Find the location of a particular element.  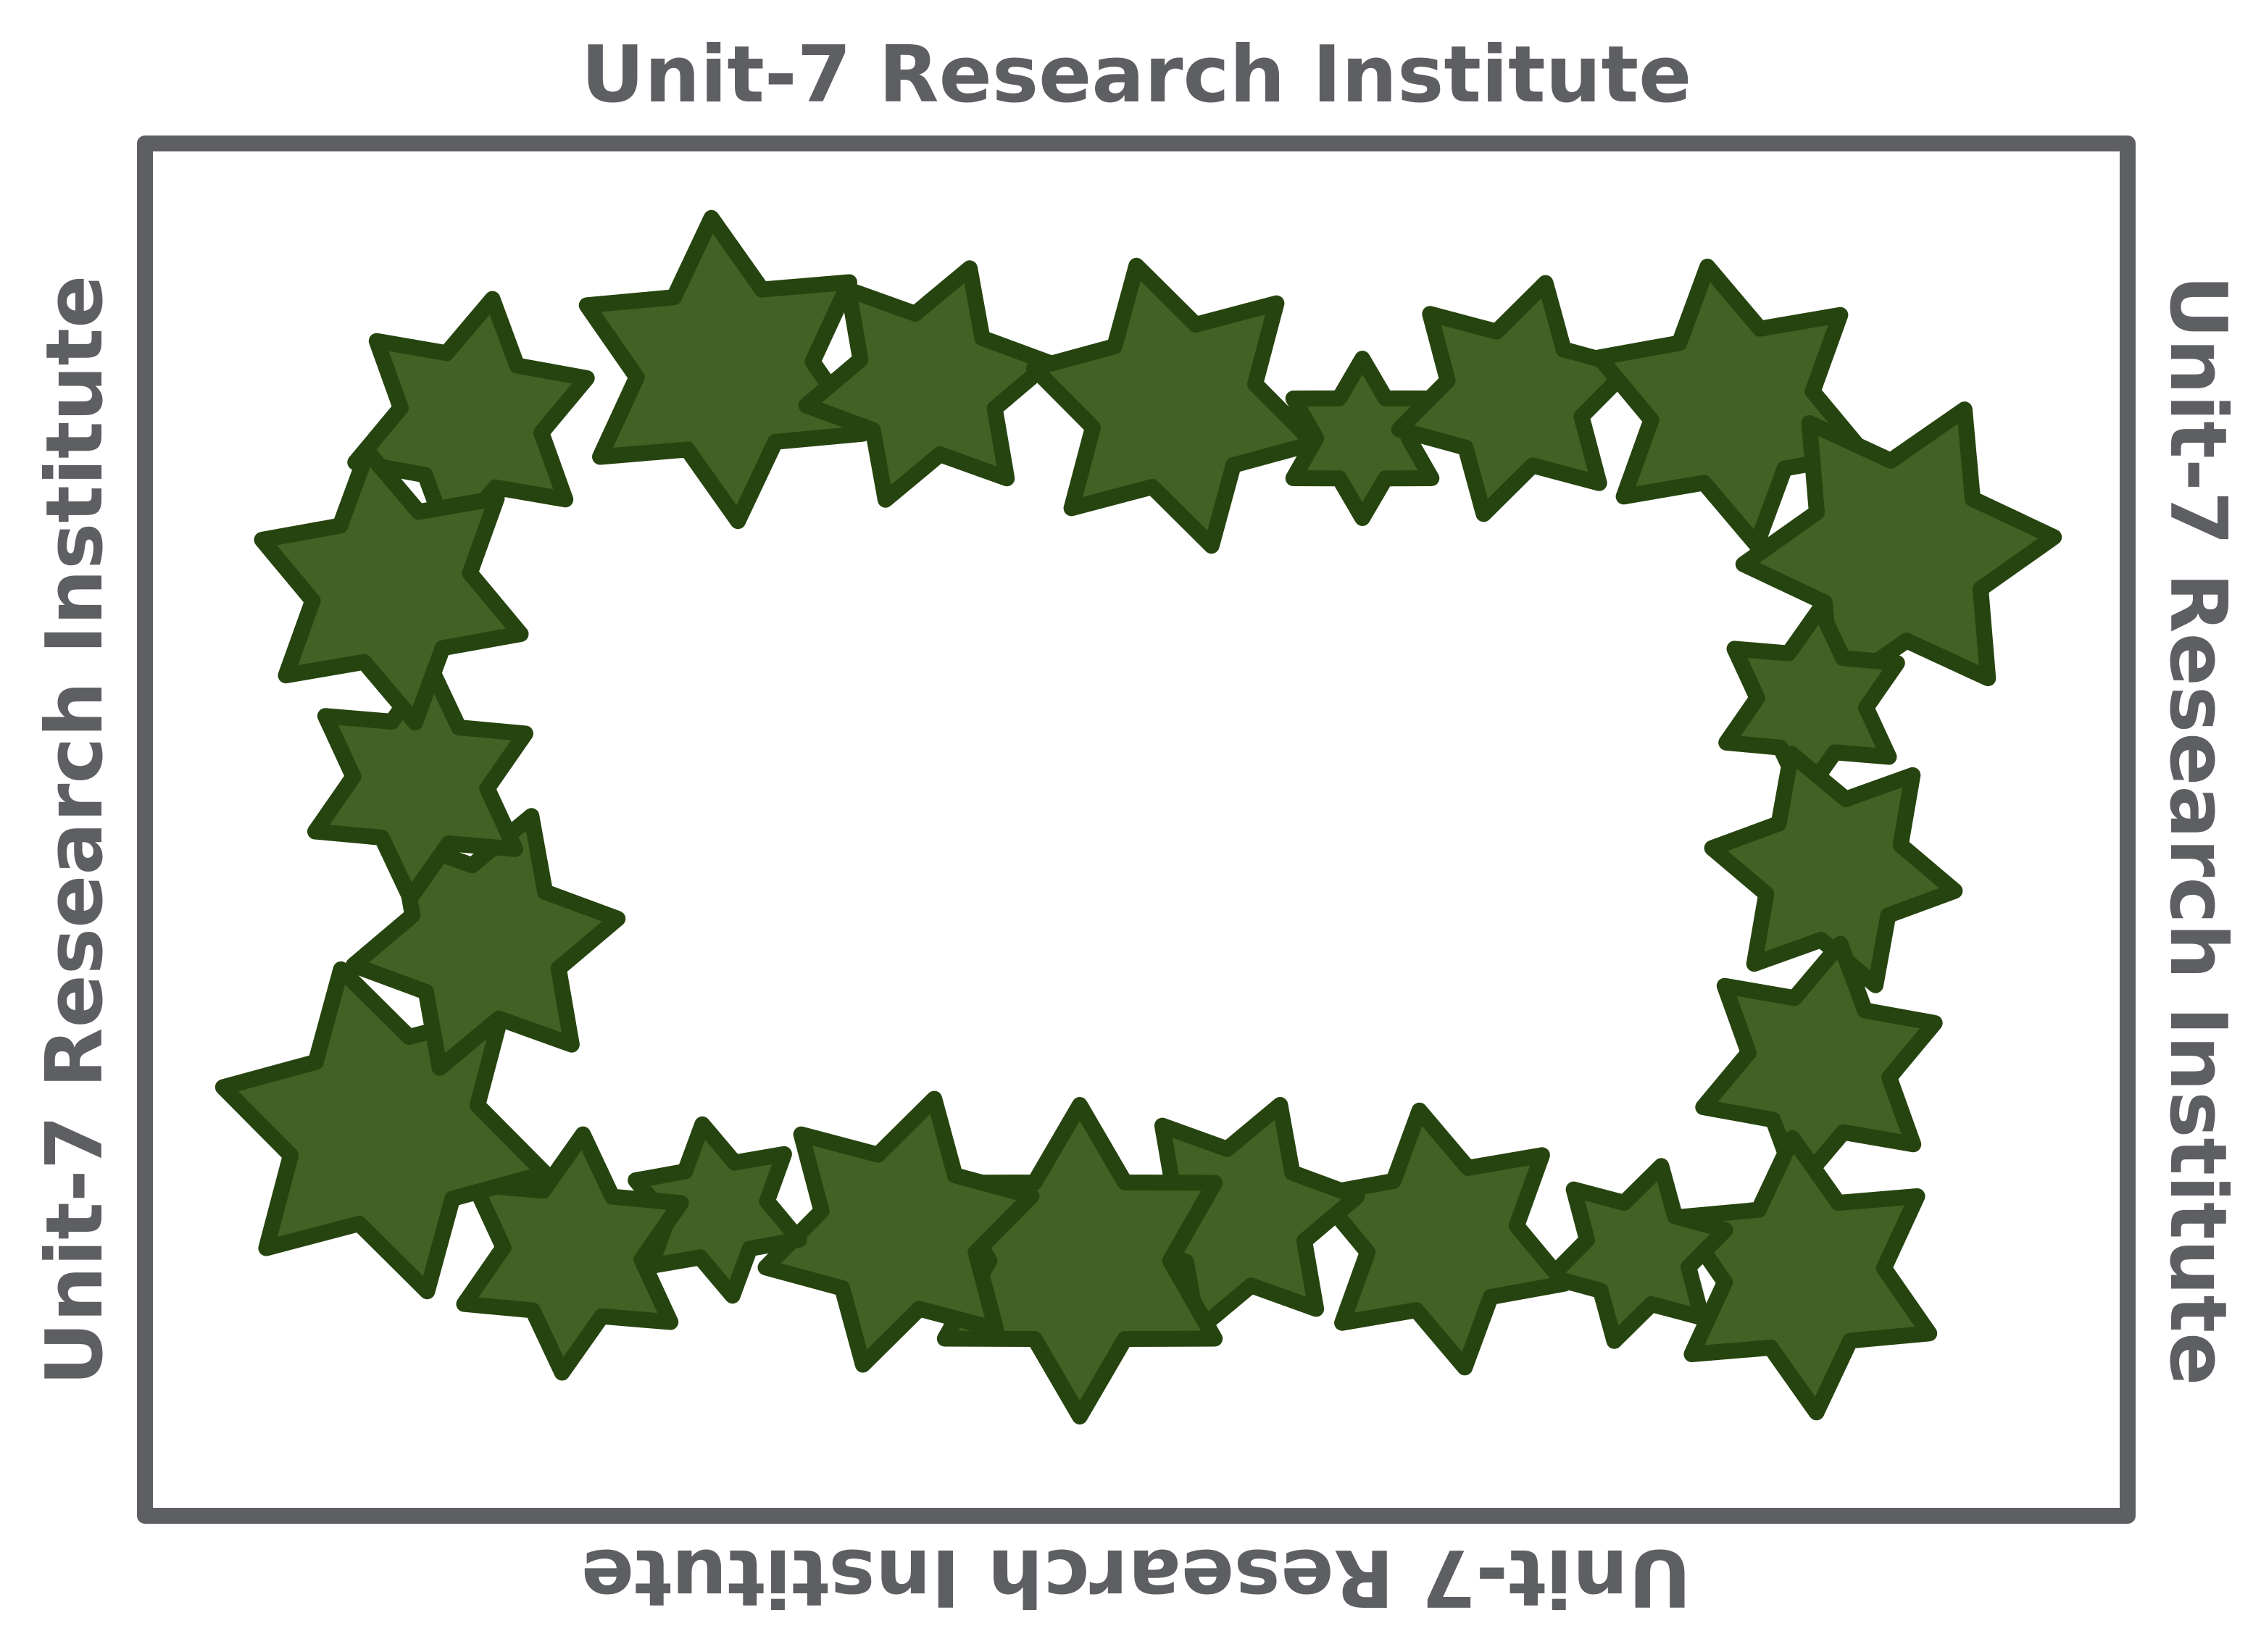

title-left: Unit-7 Research Institute is located at coordinates (75, 831).